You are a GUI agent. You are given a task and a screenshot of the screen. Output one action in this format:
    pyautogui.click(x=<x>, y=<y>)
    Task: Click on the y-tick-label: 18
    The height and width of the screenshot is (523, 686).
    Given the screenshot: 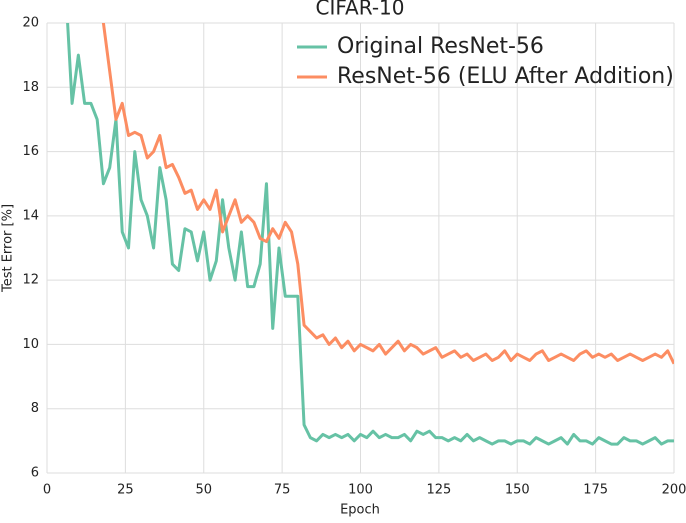 What is the action you would take?
    pyautogui.click(x=30, y=87)
    